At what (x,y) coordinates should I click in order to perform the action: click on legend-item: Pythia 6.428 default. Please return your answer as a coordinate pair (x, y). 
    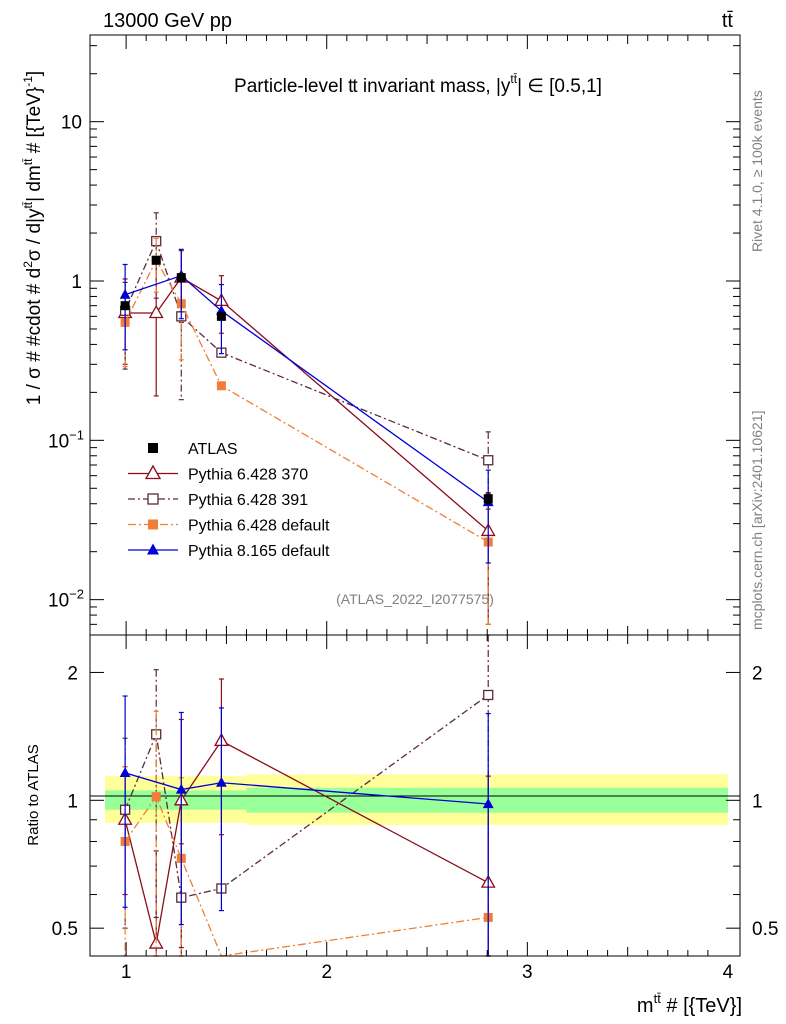
    Looking at the image, I should click on (229, 526).